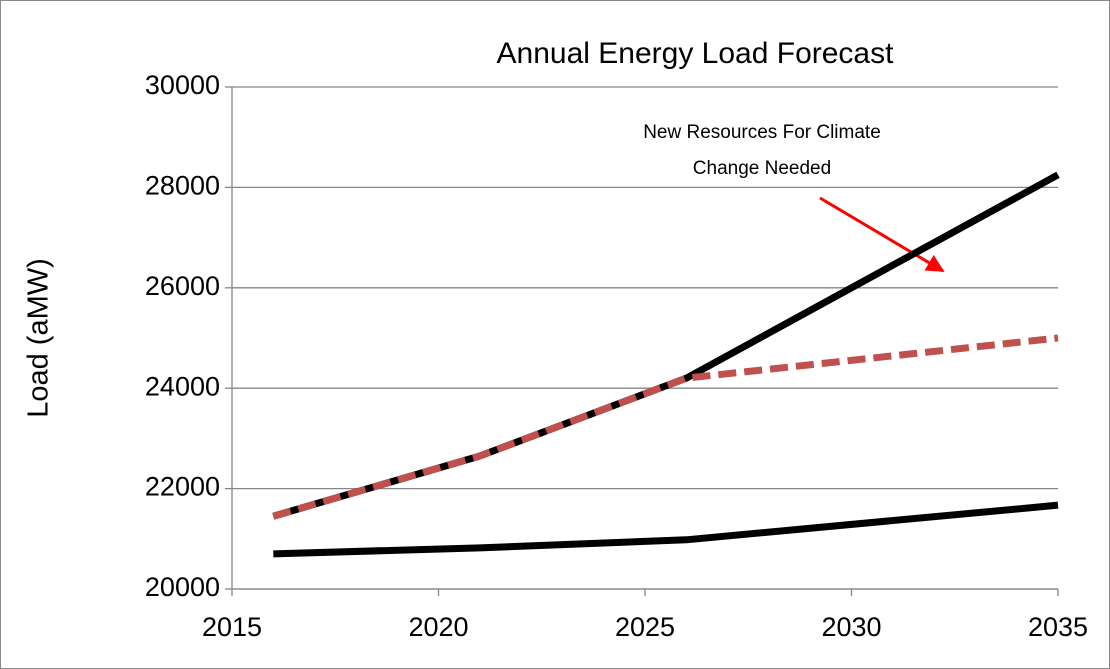 The height and width of the screenshot is (669, 1110). I want to click on annotation-arrow, so click(882, 234).